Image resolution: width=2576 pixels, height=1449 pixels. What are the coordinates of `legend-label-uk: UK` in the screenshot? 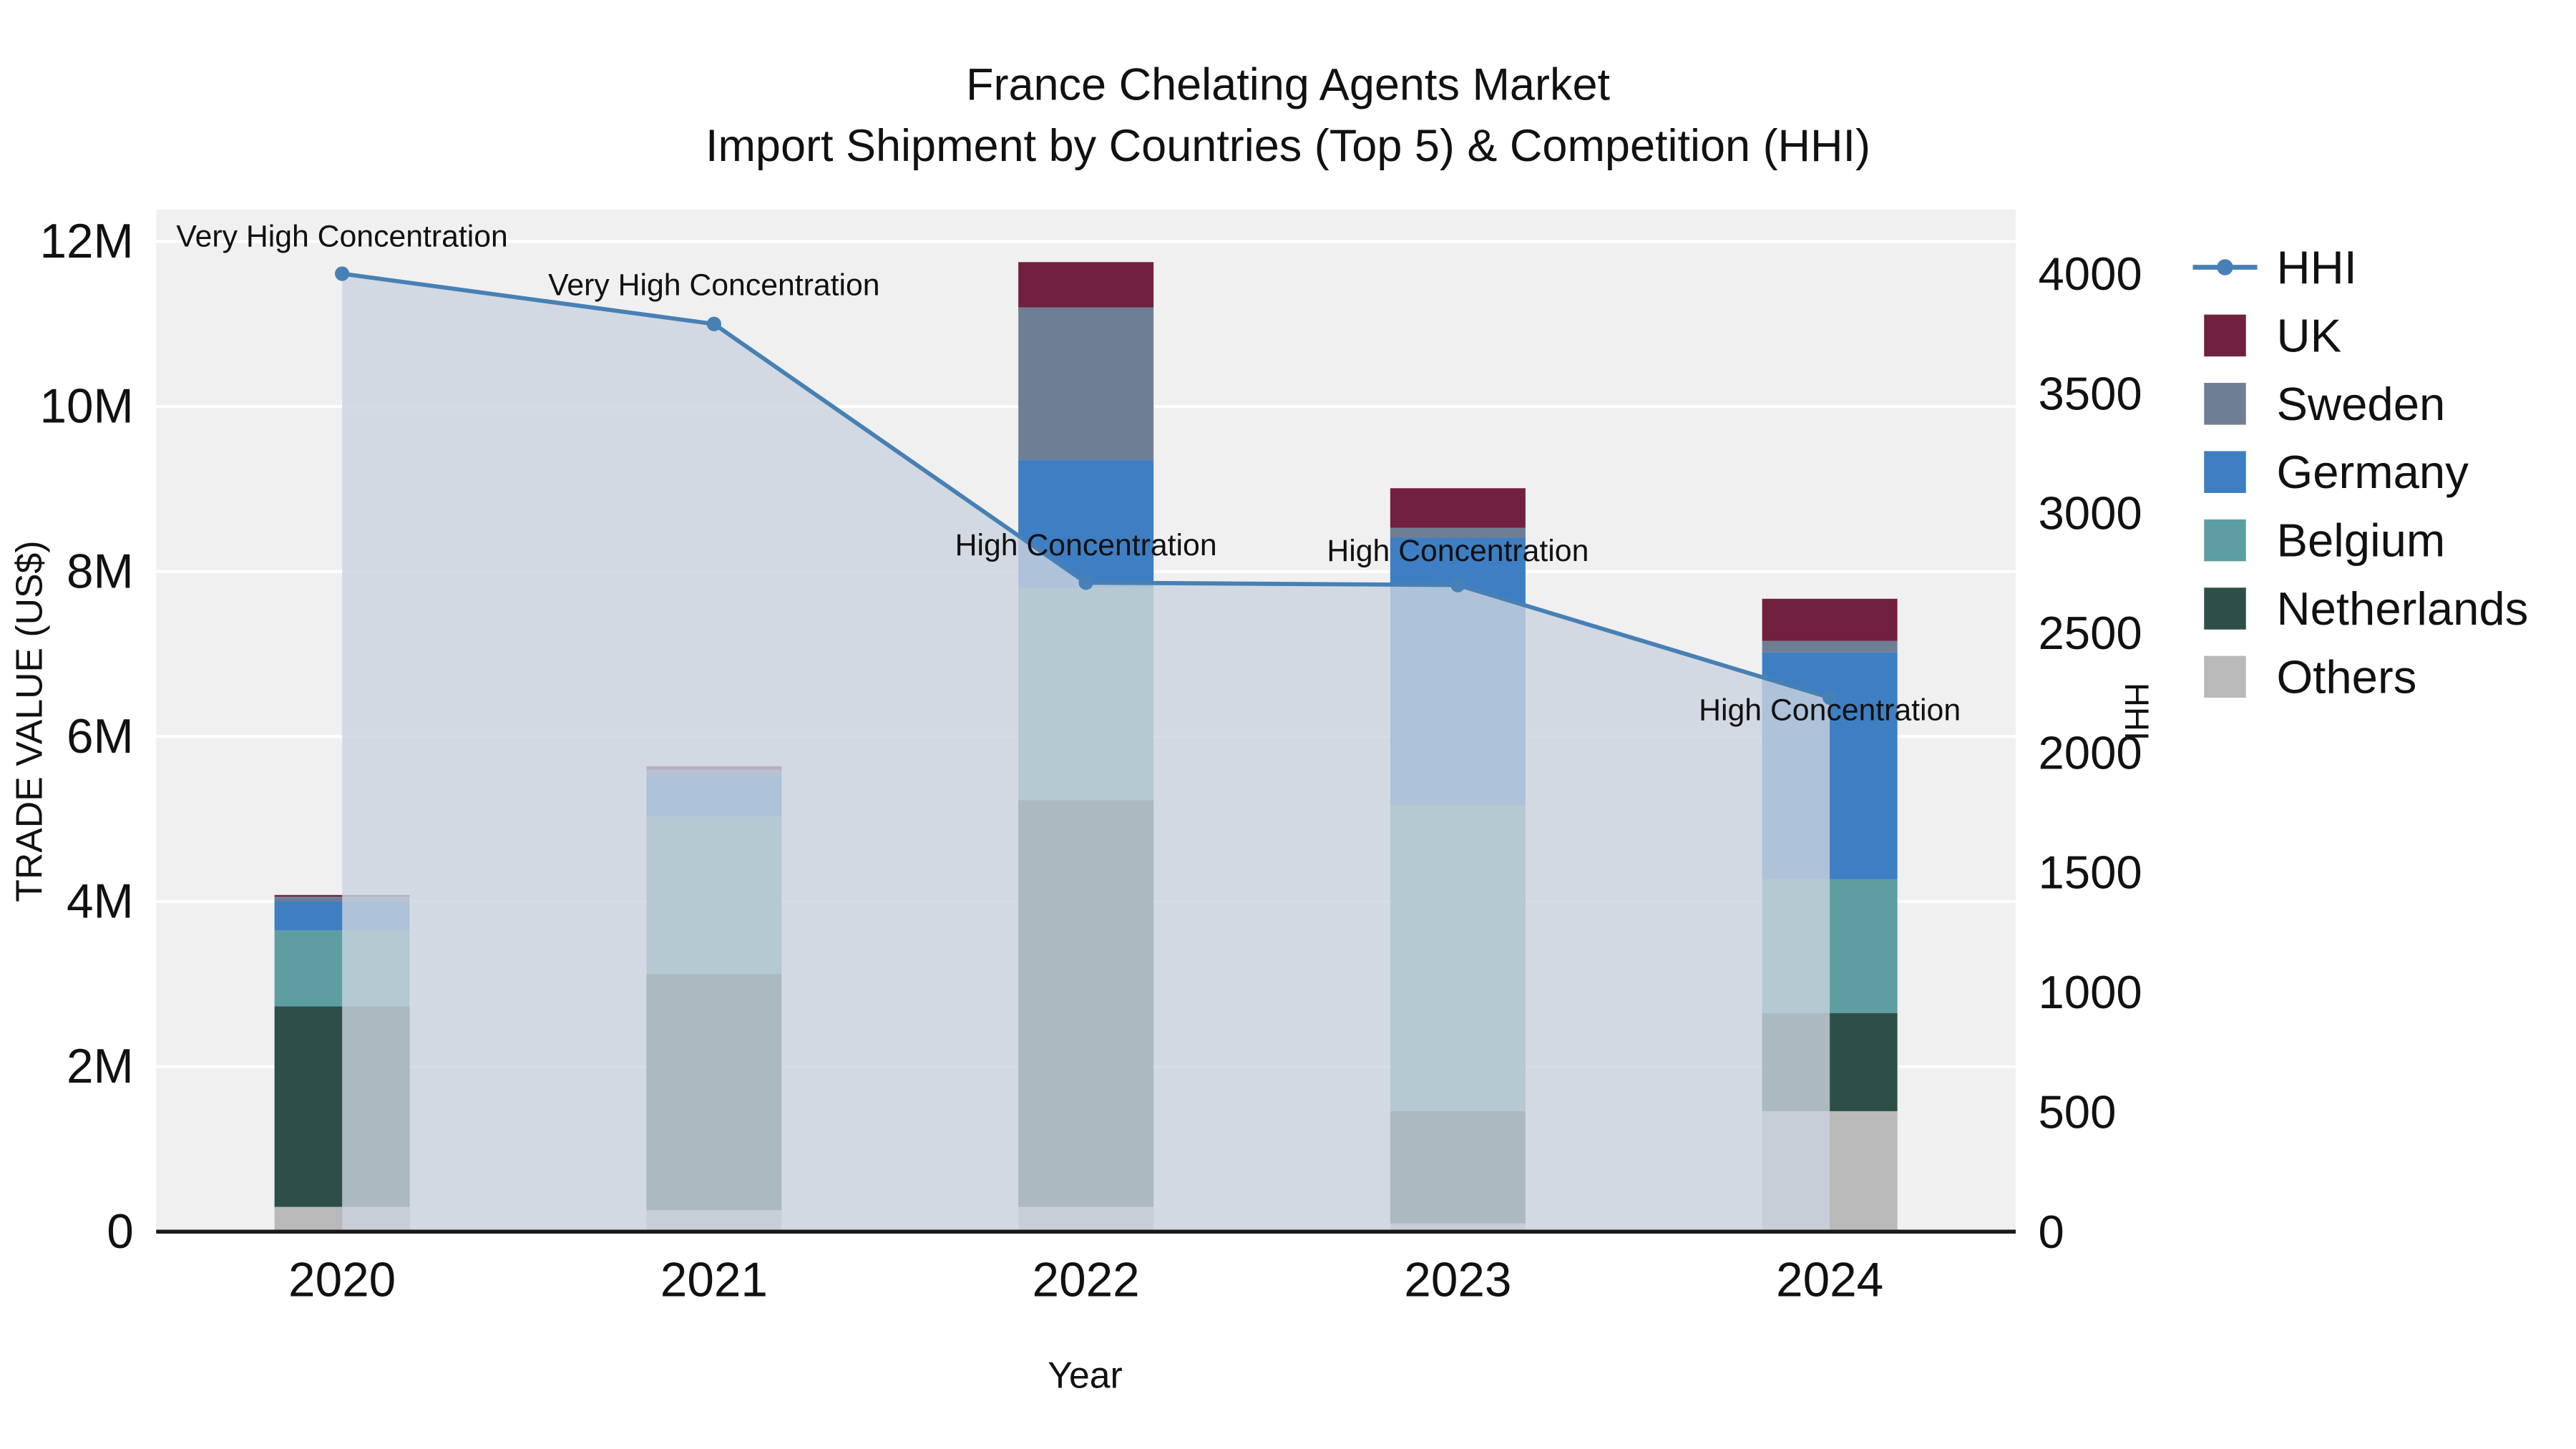 It's located at (2309, 335).